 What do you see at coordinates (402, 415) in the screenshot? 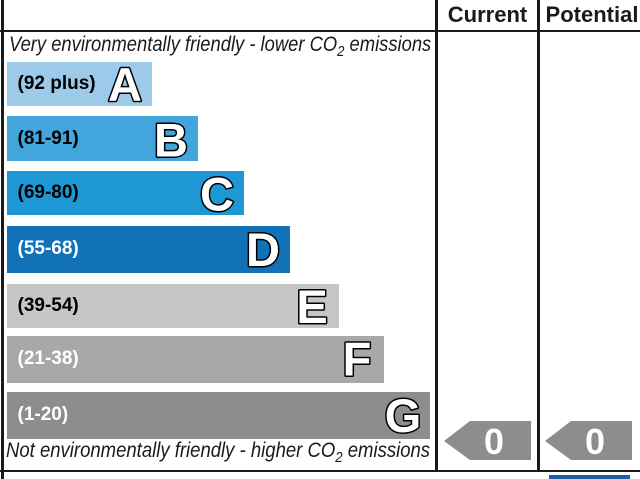
I see `svg-text: G` at bounding box center [402, 415].